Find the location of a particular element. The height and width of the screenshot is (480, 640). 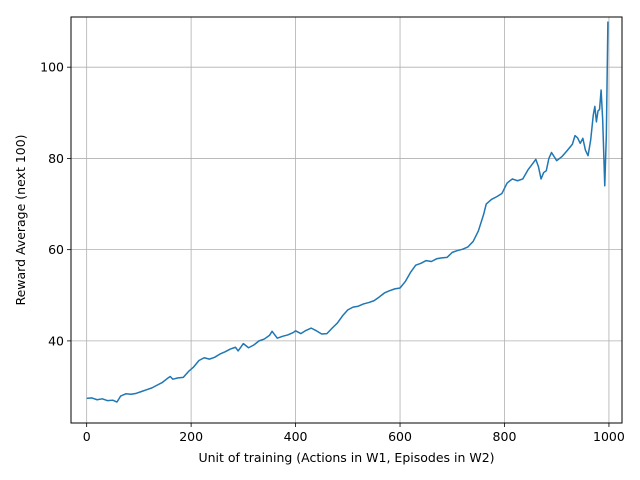

x-tick-label: 200 is located at coordinates (191, 436).